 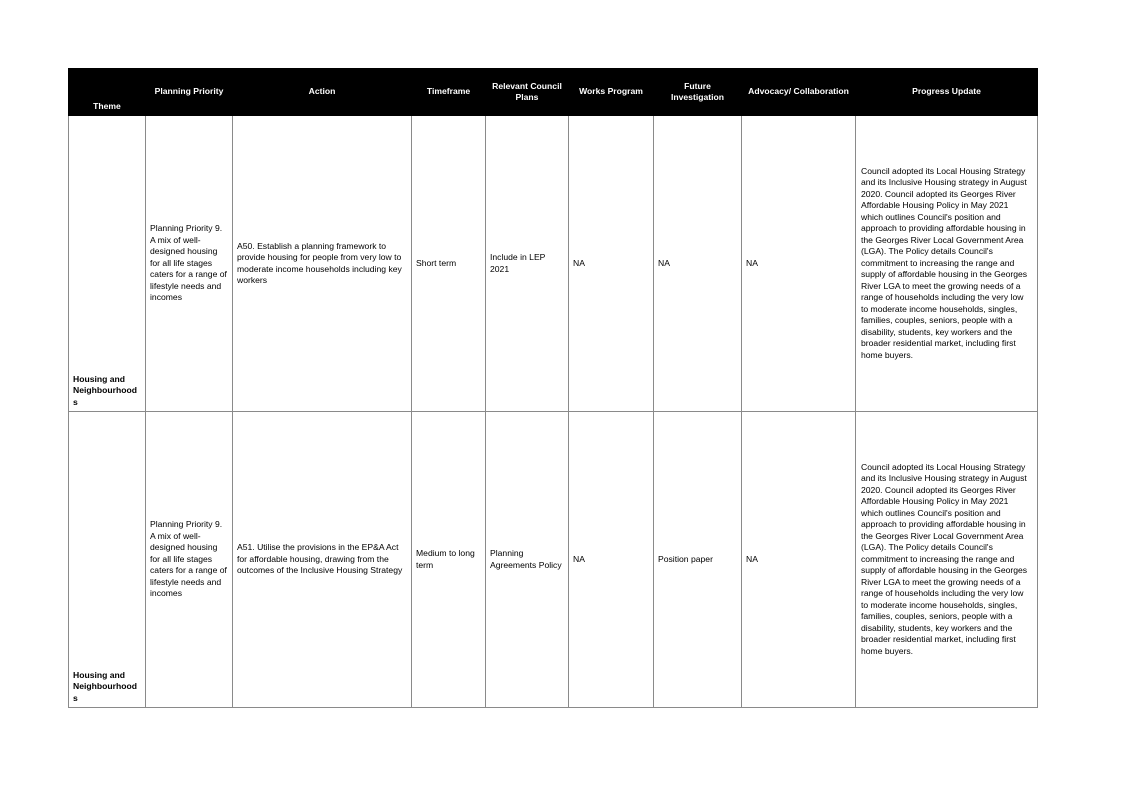 What do you see at coordinates (189, 92) in the screenshot?
I see `header-planning-priority: Planning Priority` at bounding box center [189, 92].